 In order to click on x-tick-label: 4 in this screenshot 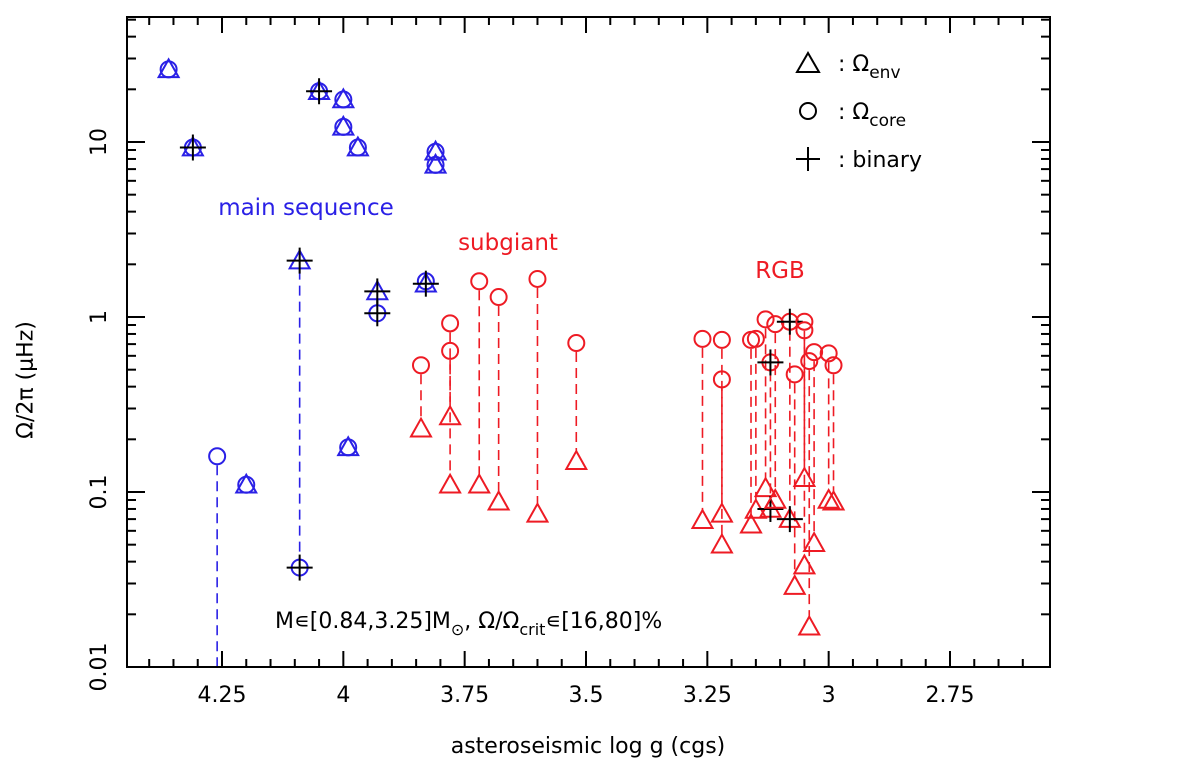, I will do `click(343, 695)`.